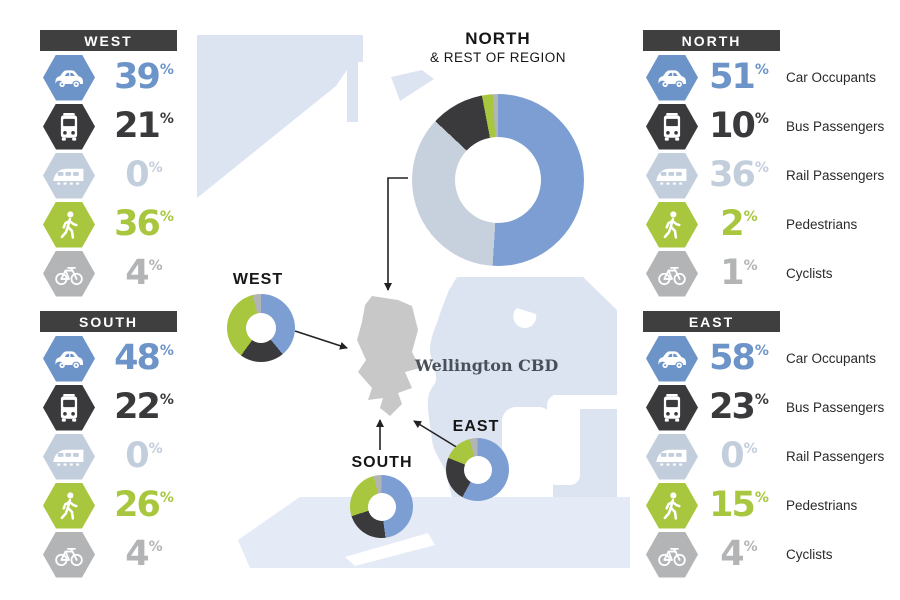 The image size is (900, 600). I want to click on cbd-landmass, so click(388, 356).